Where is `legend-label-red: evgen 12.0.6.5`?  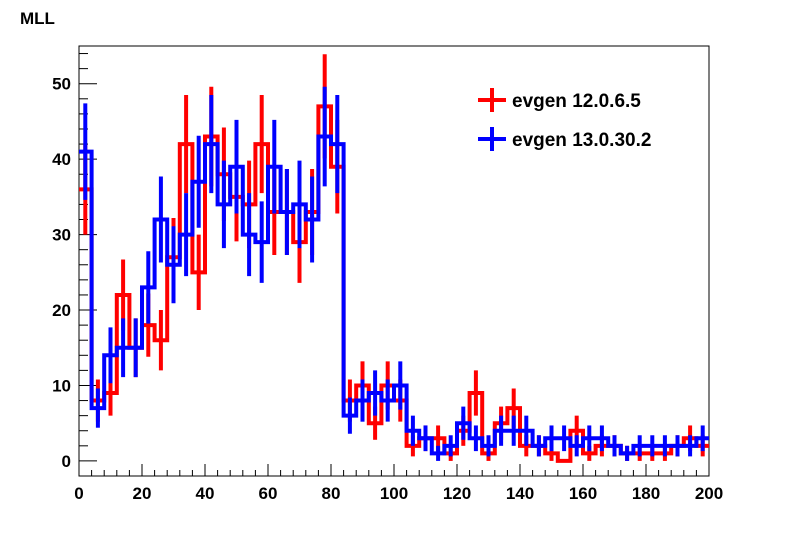 legend-label-red: evgen 12.0.6.5 is located at coordinates (576, 101).